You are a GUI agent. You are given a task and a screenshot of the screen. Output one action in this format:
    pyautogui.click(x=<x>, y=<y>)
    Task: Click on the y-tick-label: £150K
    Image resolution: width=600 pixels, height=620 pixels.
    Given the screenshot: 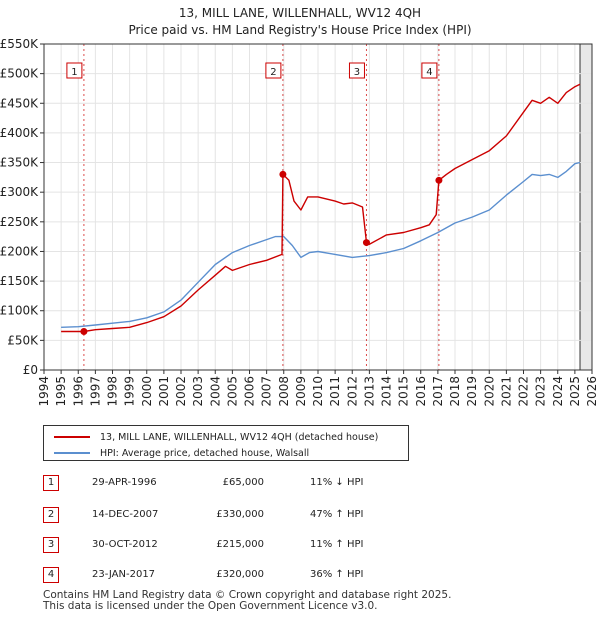 What is the action you would take?
    pyautogui.click(x=19, y=281)
    